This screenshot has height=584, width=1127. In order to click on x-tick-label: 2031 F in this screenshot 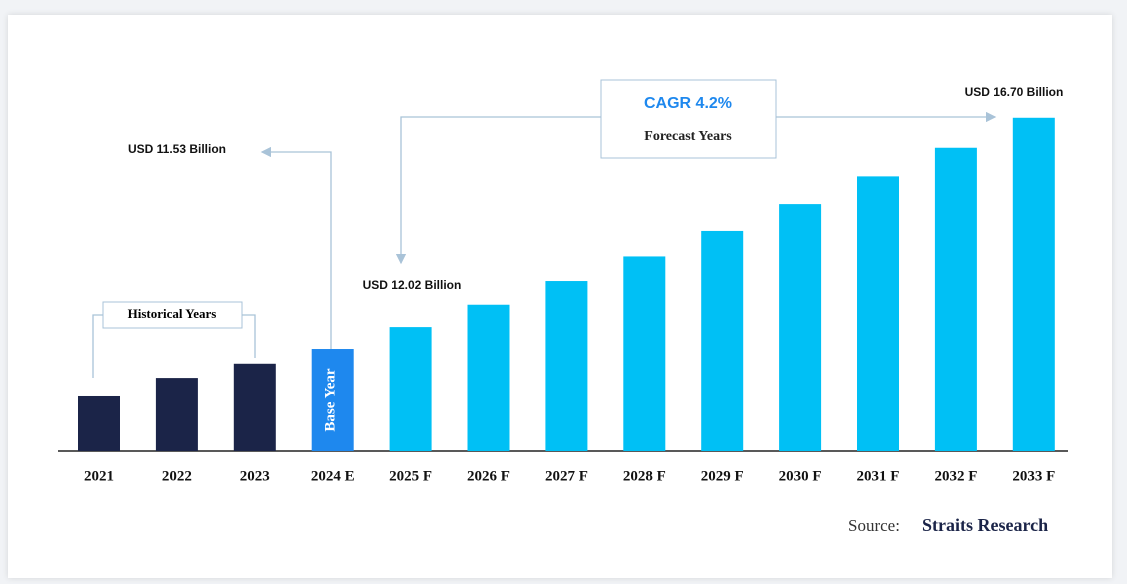, I will do `click(878, 476)`.